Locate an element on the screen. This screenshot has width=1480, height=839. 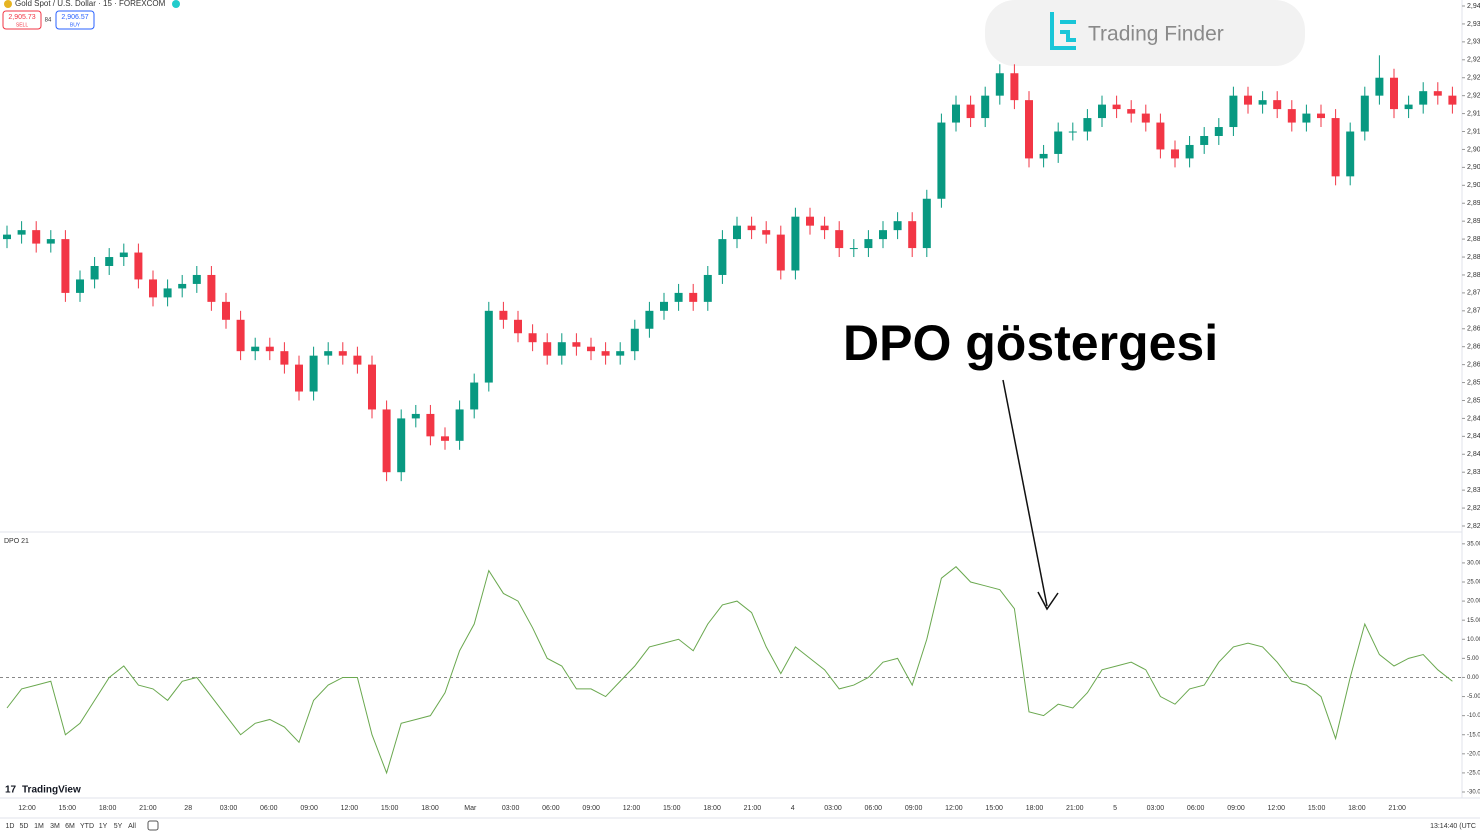
range-button: 1D is located at coordinates (10, 826).